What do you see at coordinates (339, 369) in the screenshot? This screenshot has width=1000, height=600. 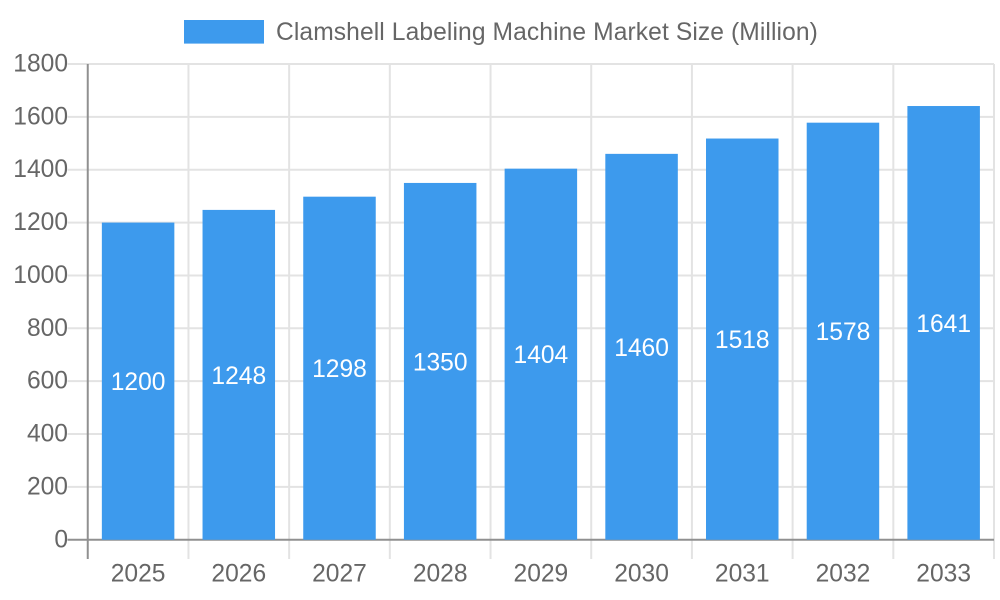 I see `svg-text: 1298` at bounding box center [339, 369].